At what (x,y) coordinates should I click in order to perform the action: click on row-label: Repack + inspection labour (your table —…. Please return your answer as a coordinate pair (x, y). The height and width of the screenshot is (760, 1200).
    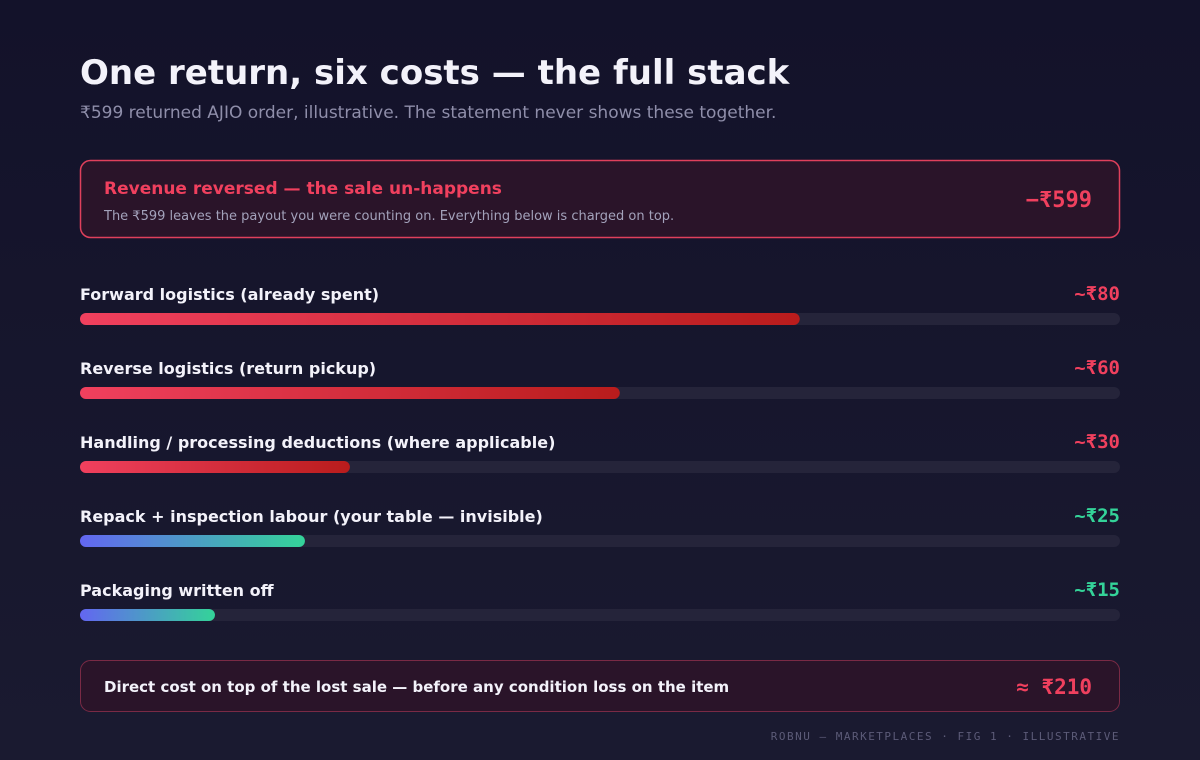
    Looking at the image, I should click on (311, 516).